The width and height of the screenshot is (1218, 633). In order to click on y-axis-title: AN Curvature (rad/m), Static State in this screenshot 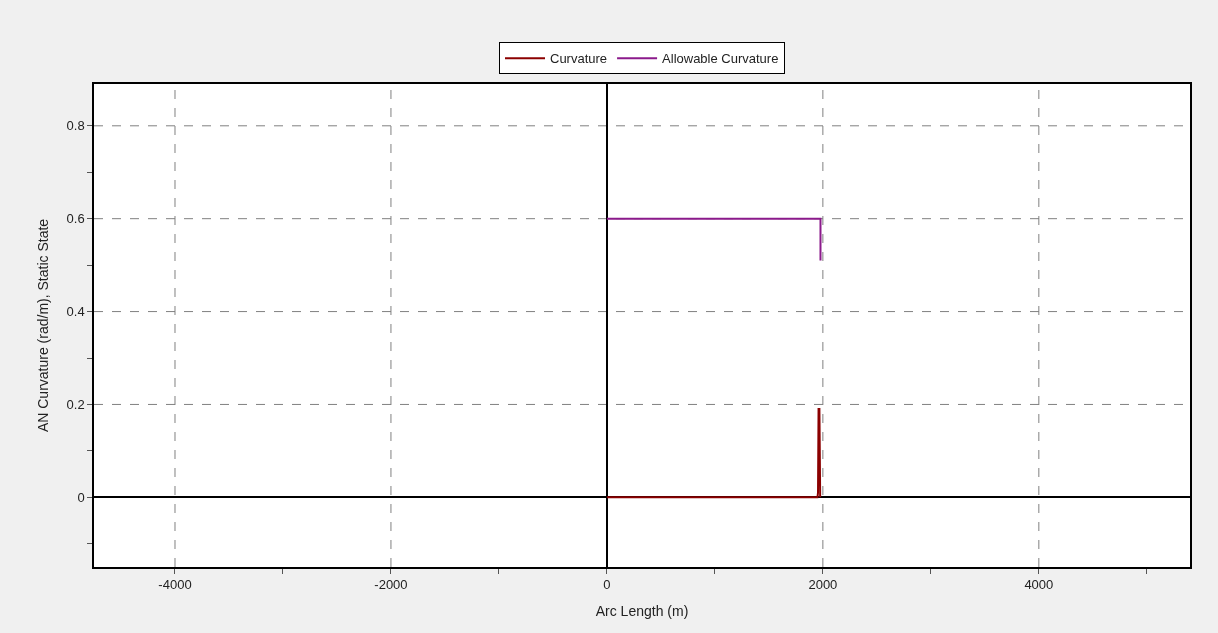, I will do `click(42, 325)`.